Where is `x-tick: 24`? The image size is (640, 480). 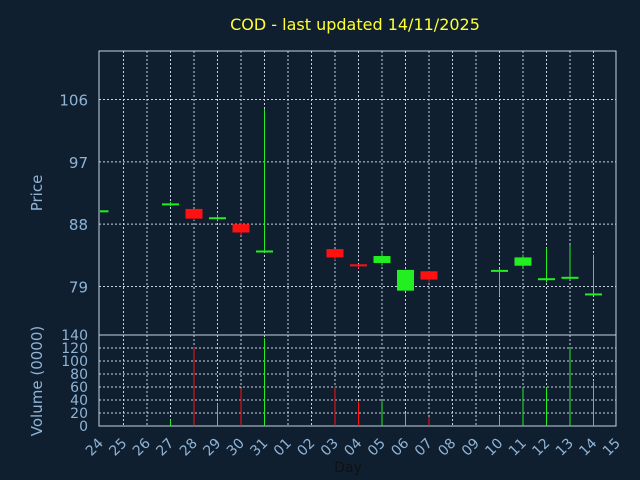
x-tick: 24 is located at coordinates (95, 447).